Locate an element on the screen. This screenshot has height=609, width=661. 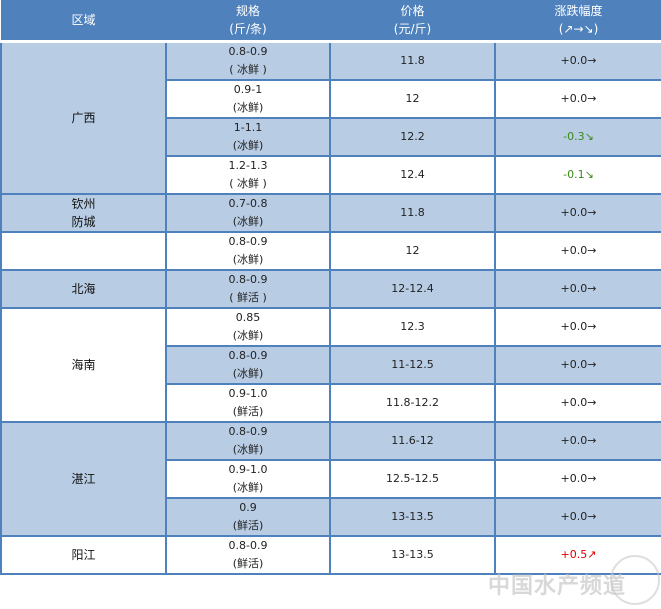
spec-cell: 0.8-0.9 ( 冰鲜 ) is located at coordinates (248, 60).